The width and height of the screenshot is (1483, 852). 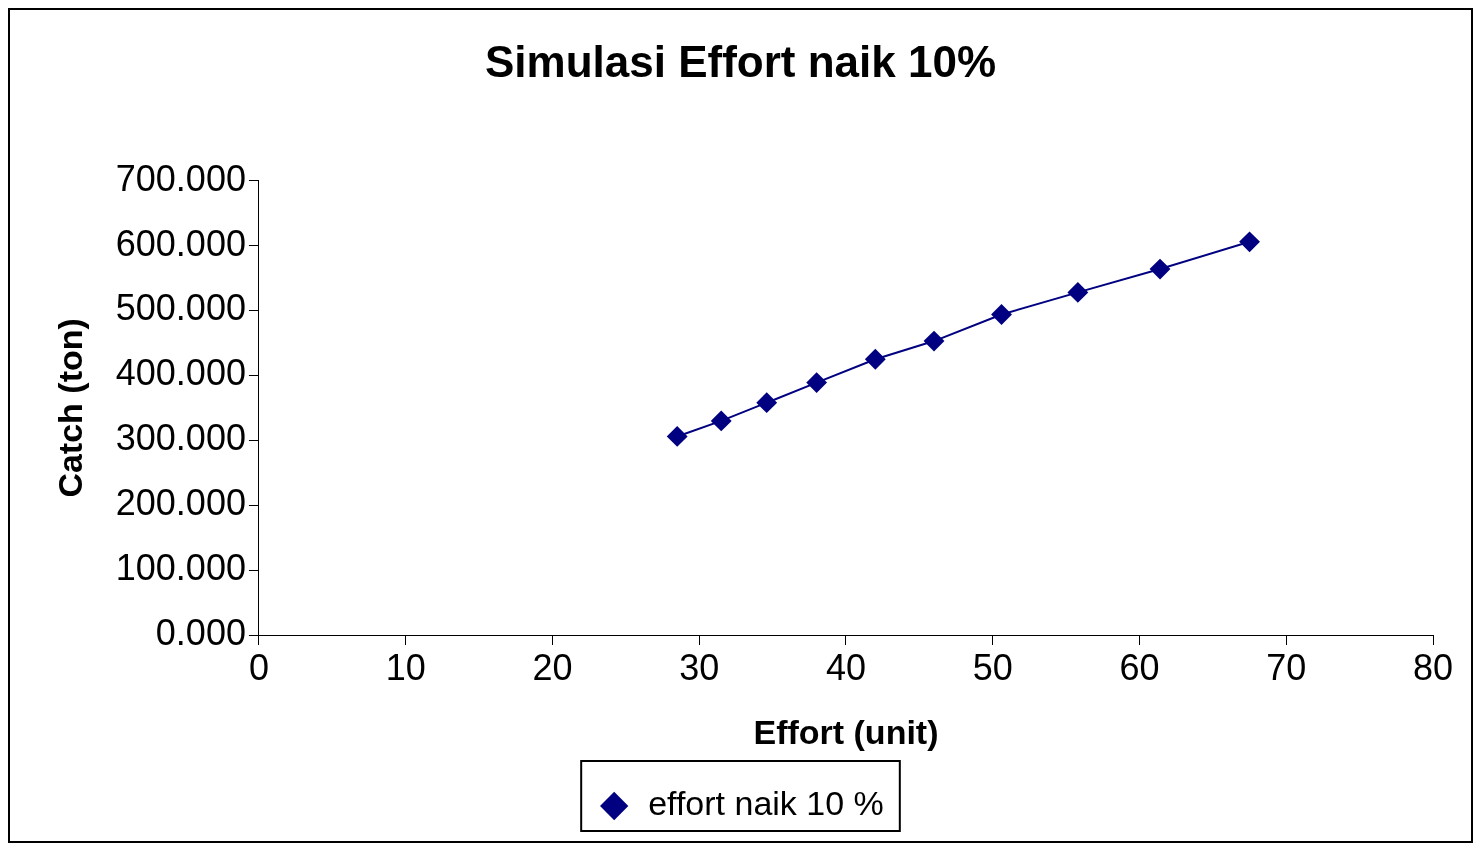 What do you see at coordinates (846, 731) in the screenshot?
I see `x-axis-title: Effort (unit)` at bounding box center [846, 731].